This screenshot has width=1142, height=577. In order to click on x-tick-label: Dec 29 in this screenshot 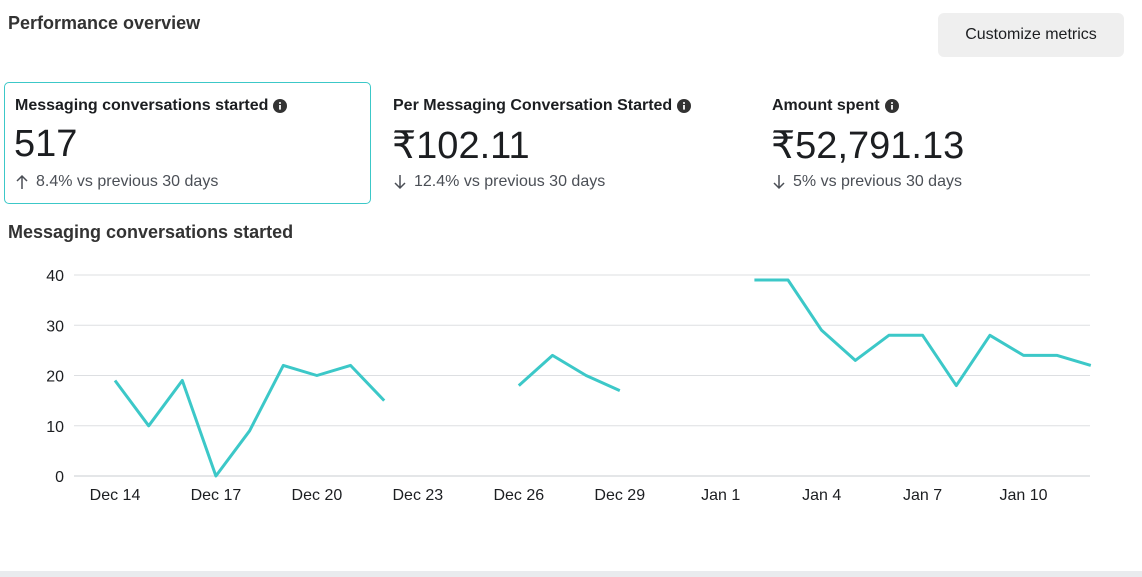, I will do `click(619, 495)`.